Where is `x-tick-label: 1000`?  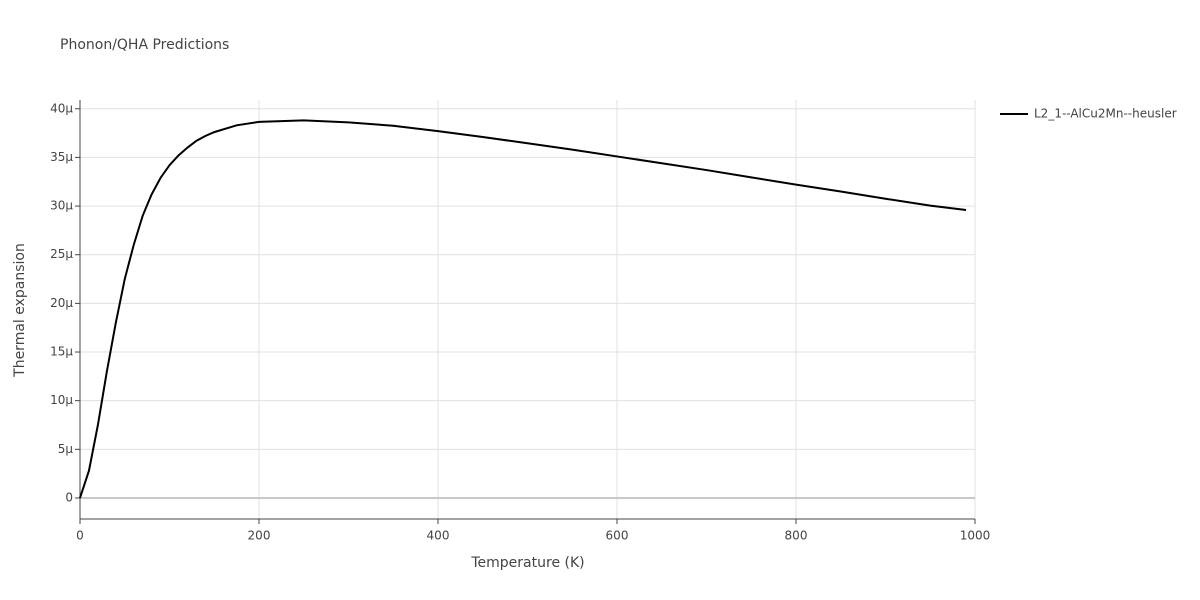
x-tick-label: 1000 is located at coordinates (975, 536).